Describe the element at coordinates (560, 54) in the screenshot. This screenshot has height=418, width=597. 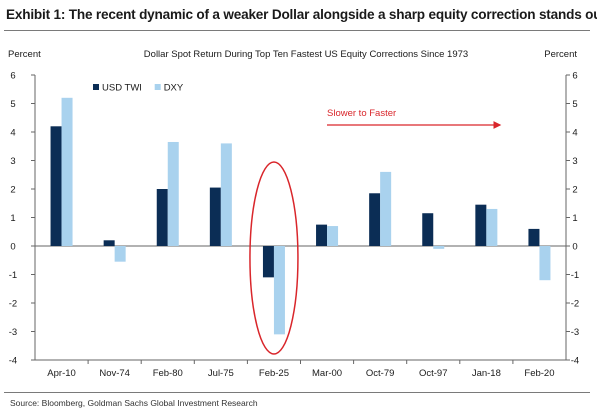
I see `y-axis-label-right: Percent` at that location.